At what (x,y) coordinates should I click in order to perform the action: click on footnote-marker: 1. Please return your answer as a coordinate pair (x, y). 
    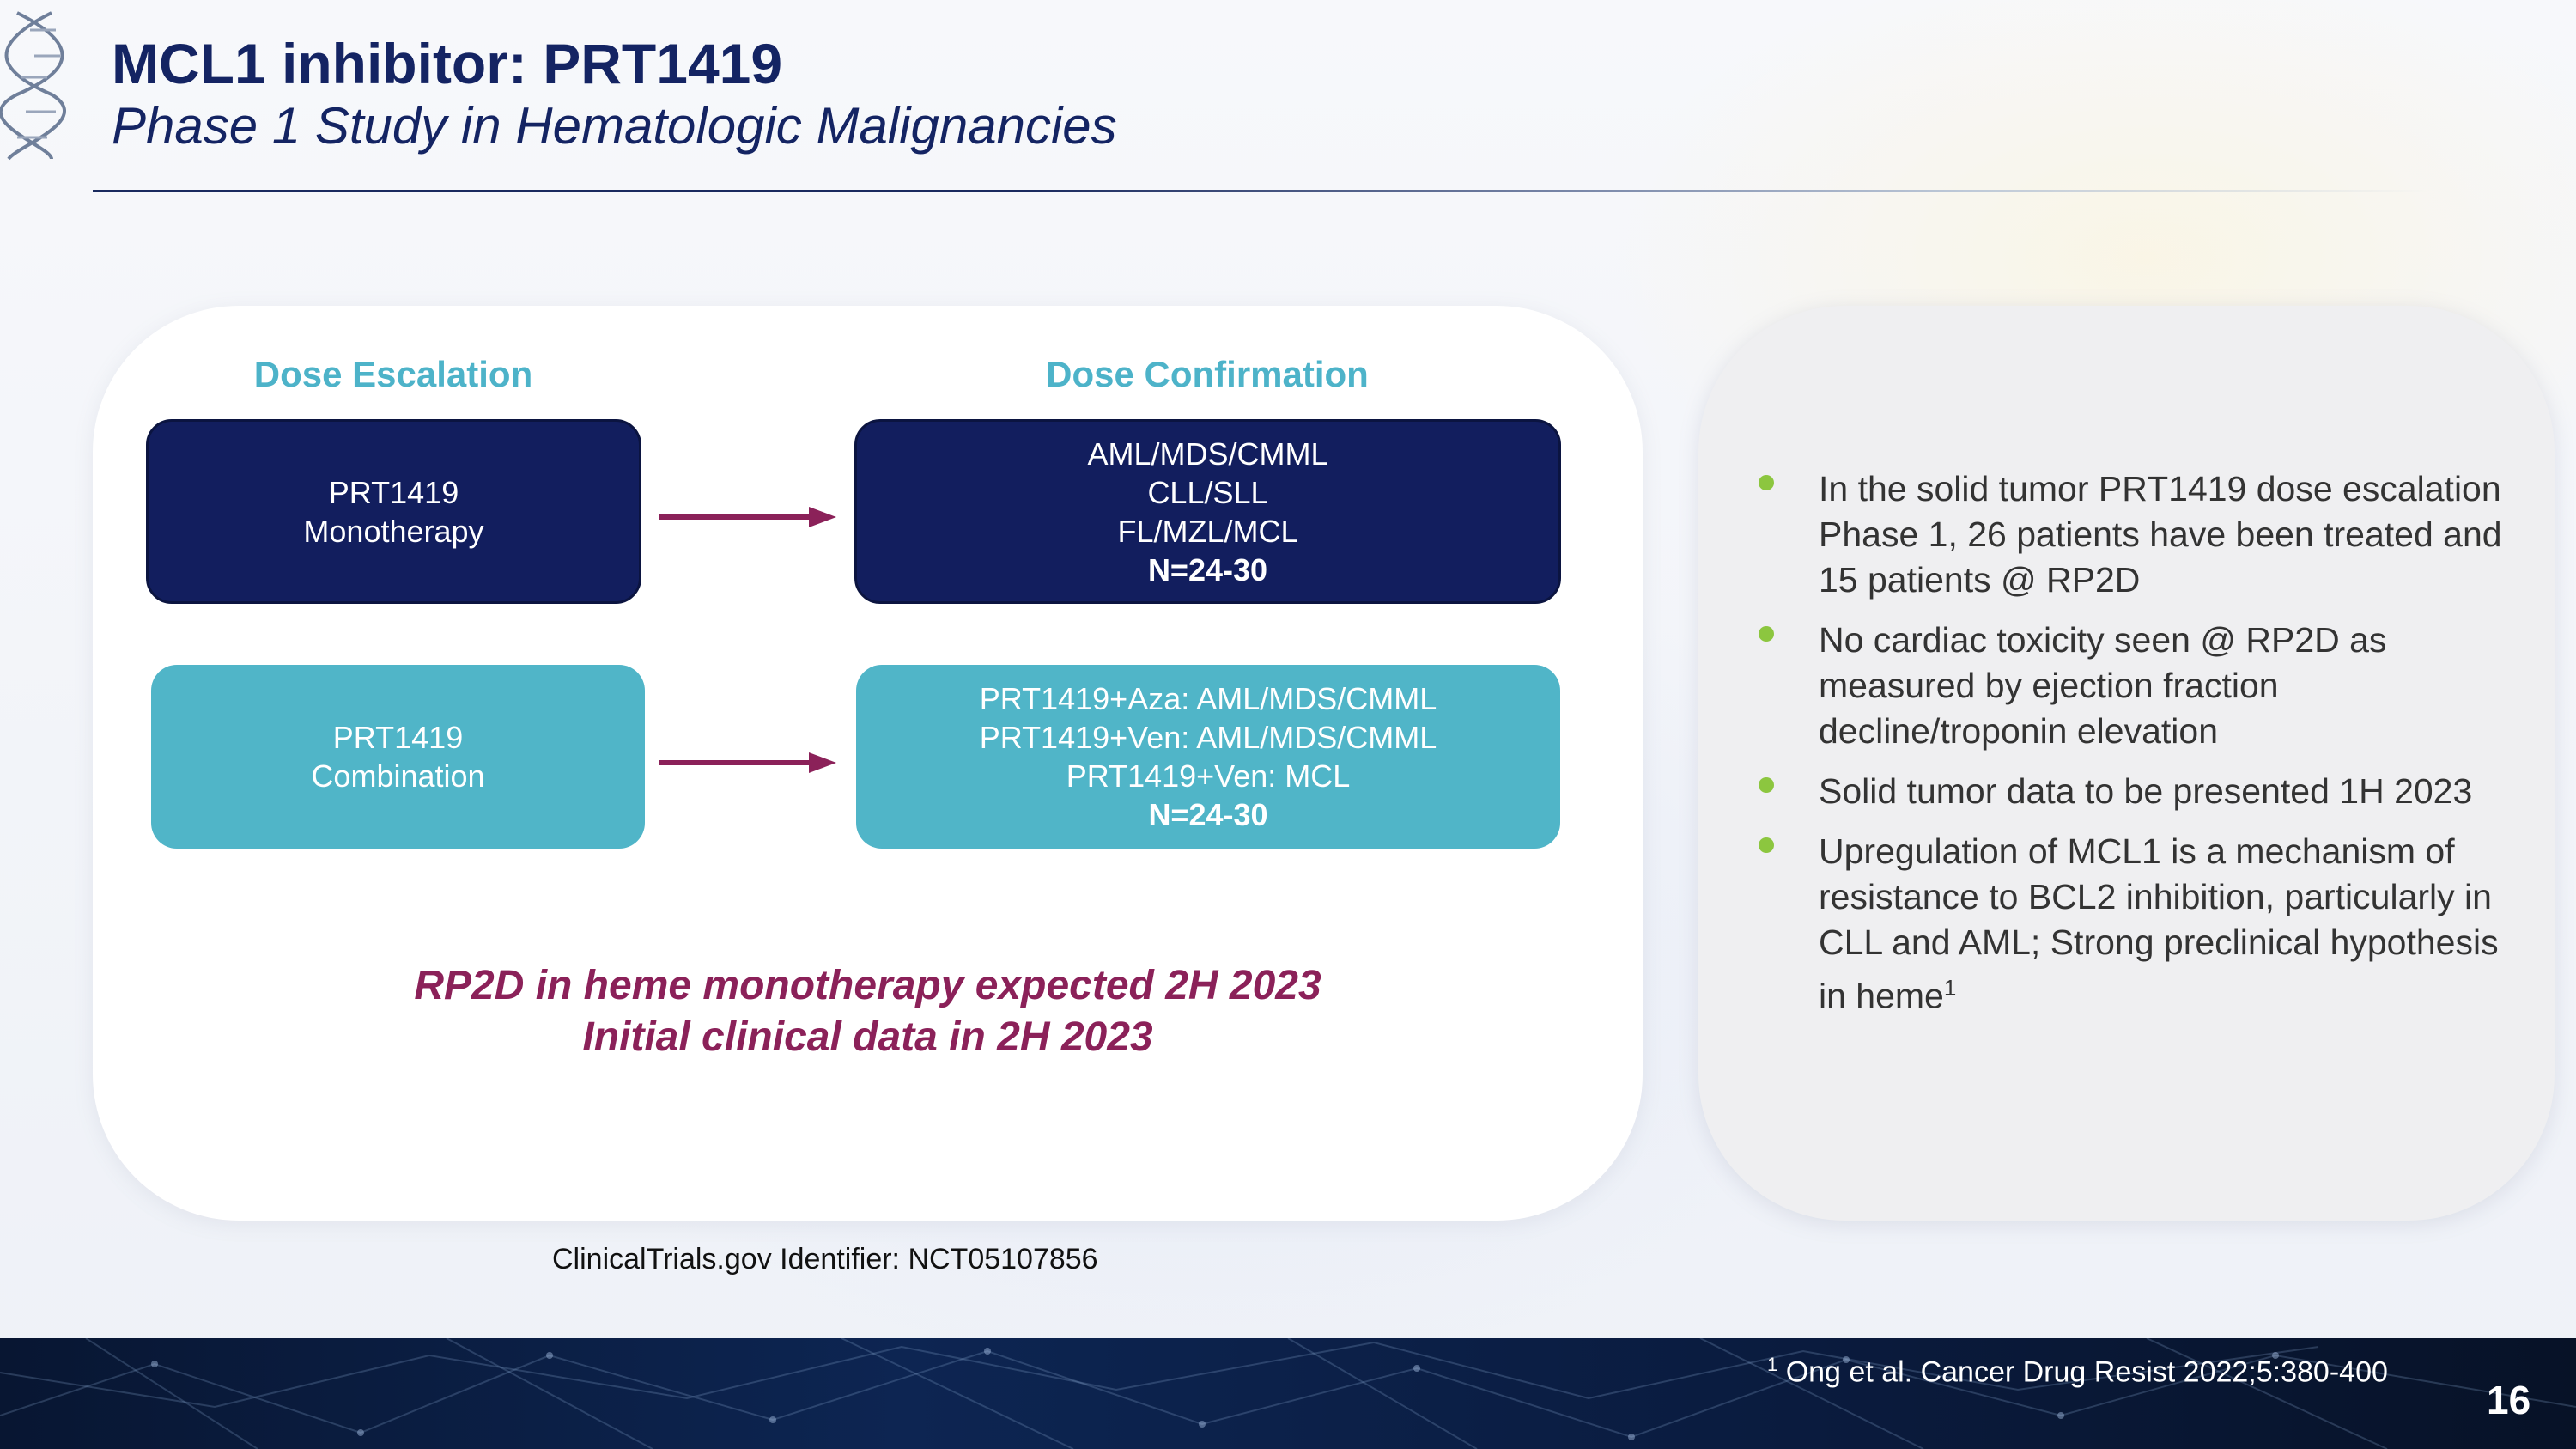
    Looking at the image, I should click on (1772, 1364).